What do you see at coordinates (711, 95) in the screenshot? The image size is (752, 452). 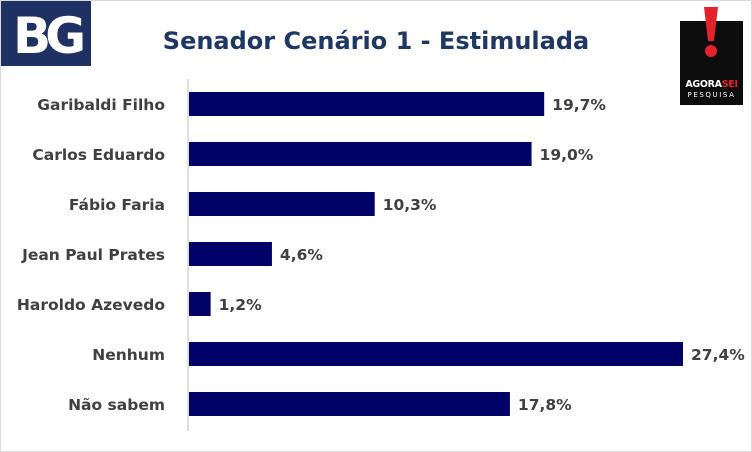 I see `brand-subtitle: PESQUISA` at bounding box center [711, 95].